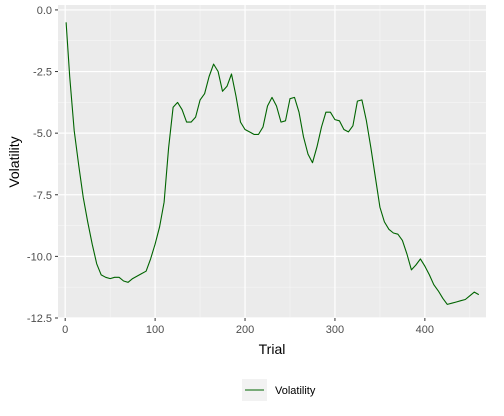 Image resolution: width=504 pixels, height=416 pixels. I want to click on x-axis-title: Trial, so click(272, 349).